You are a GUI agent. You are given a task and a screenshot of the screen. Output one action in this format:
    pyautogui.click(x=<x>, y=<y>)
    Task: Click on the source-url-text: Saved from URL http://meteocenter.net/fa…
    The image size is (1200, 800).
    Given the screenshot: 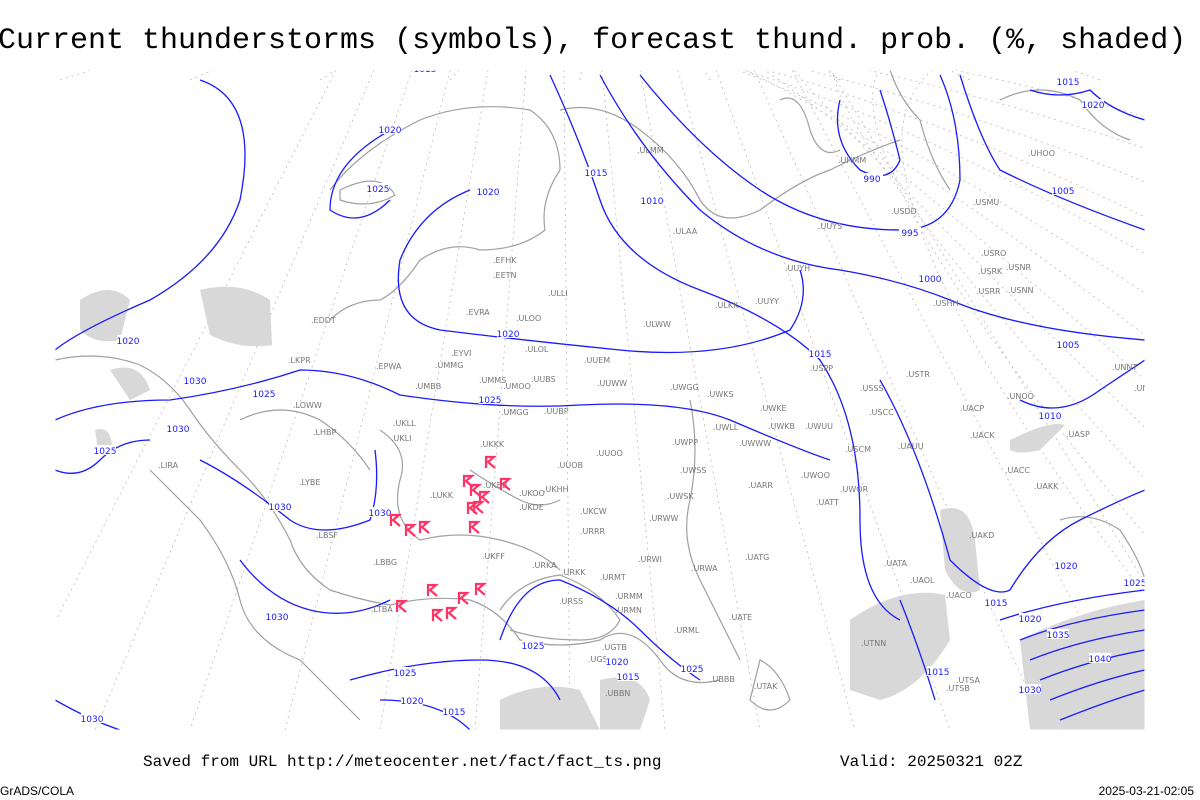 What is the action you would take?
    pyautogui.click(x=402, y=762)
    